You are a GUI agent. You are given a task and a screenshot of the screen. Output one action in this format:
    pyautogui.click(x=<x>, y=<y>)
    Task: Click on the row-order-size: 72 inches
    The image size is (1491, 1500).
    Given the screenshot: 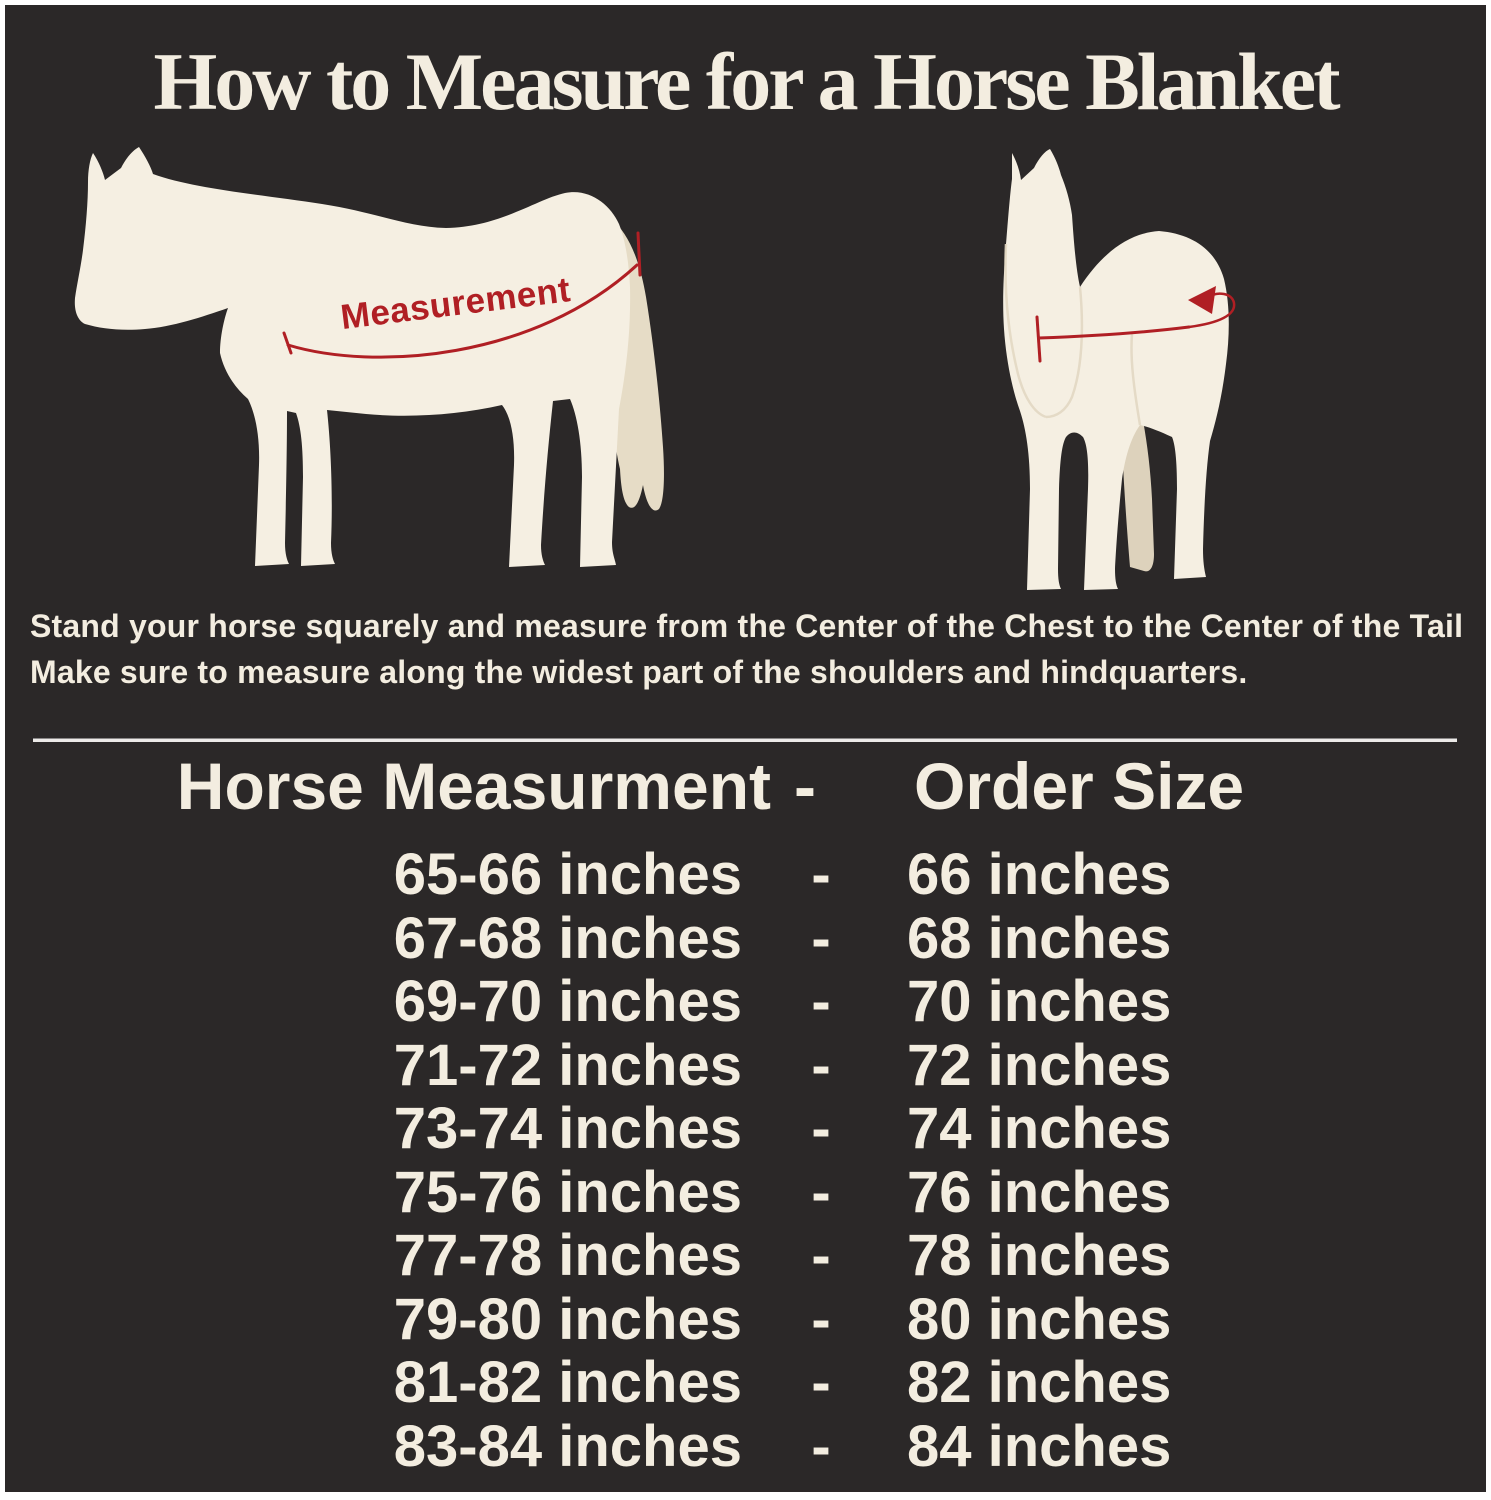 What is the action you would take?
    pyautogui.click(x=1039, y=1065)
    